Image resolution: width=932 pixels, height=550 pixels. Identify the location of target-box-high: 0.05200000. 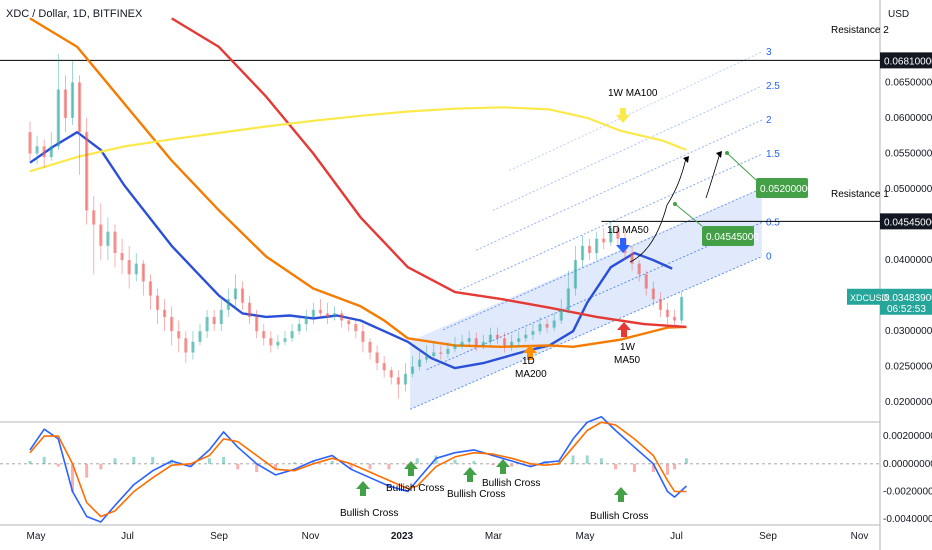
(784, 188).